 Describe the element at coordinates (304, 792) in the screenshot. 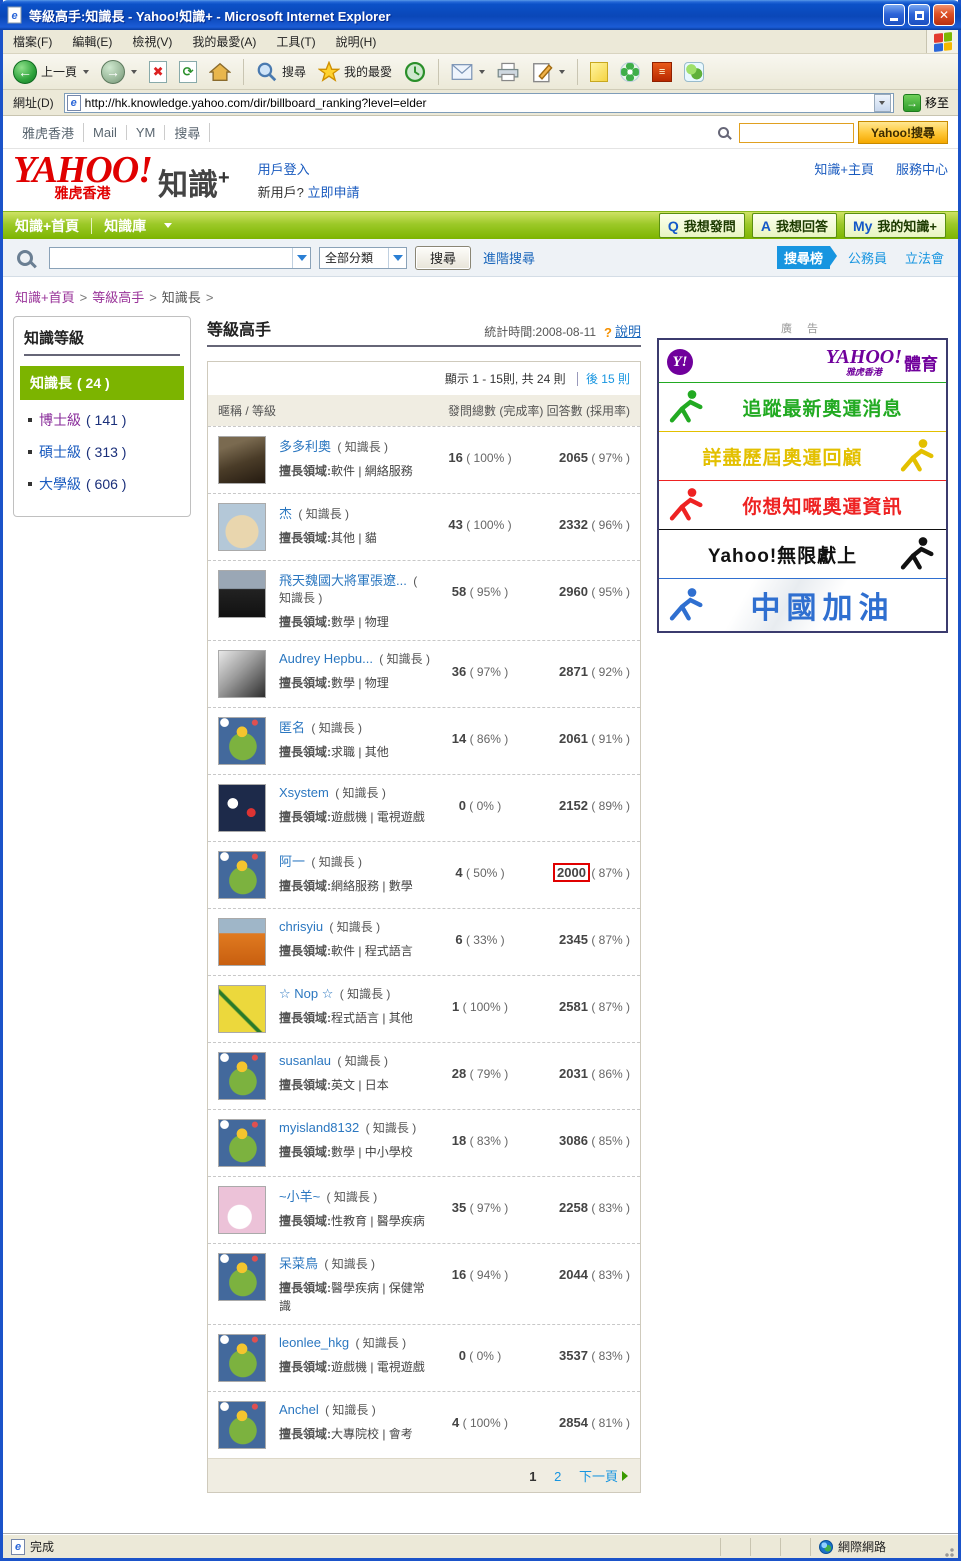

I see `user-link: Xsystem` at that location.